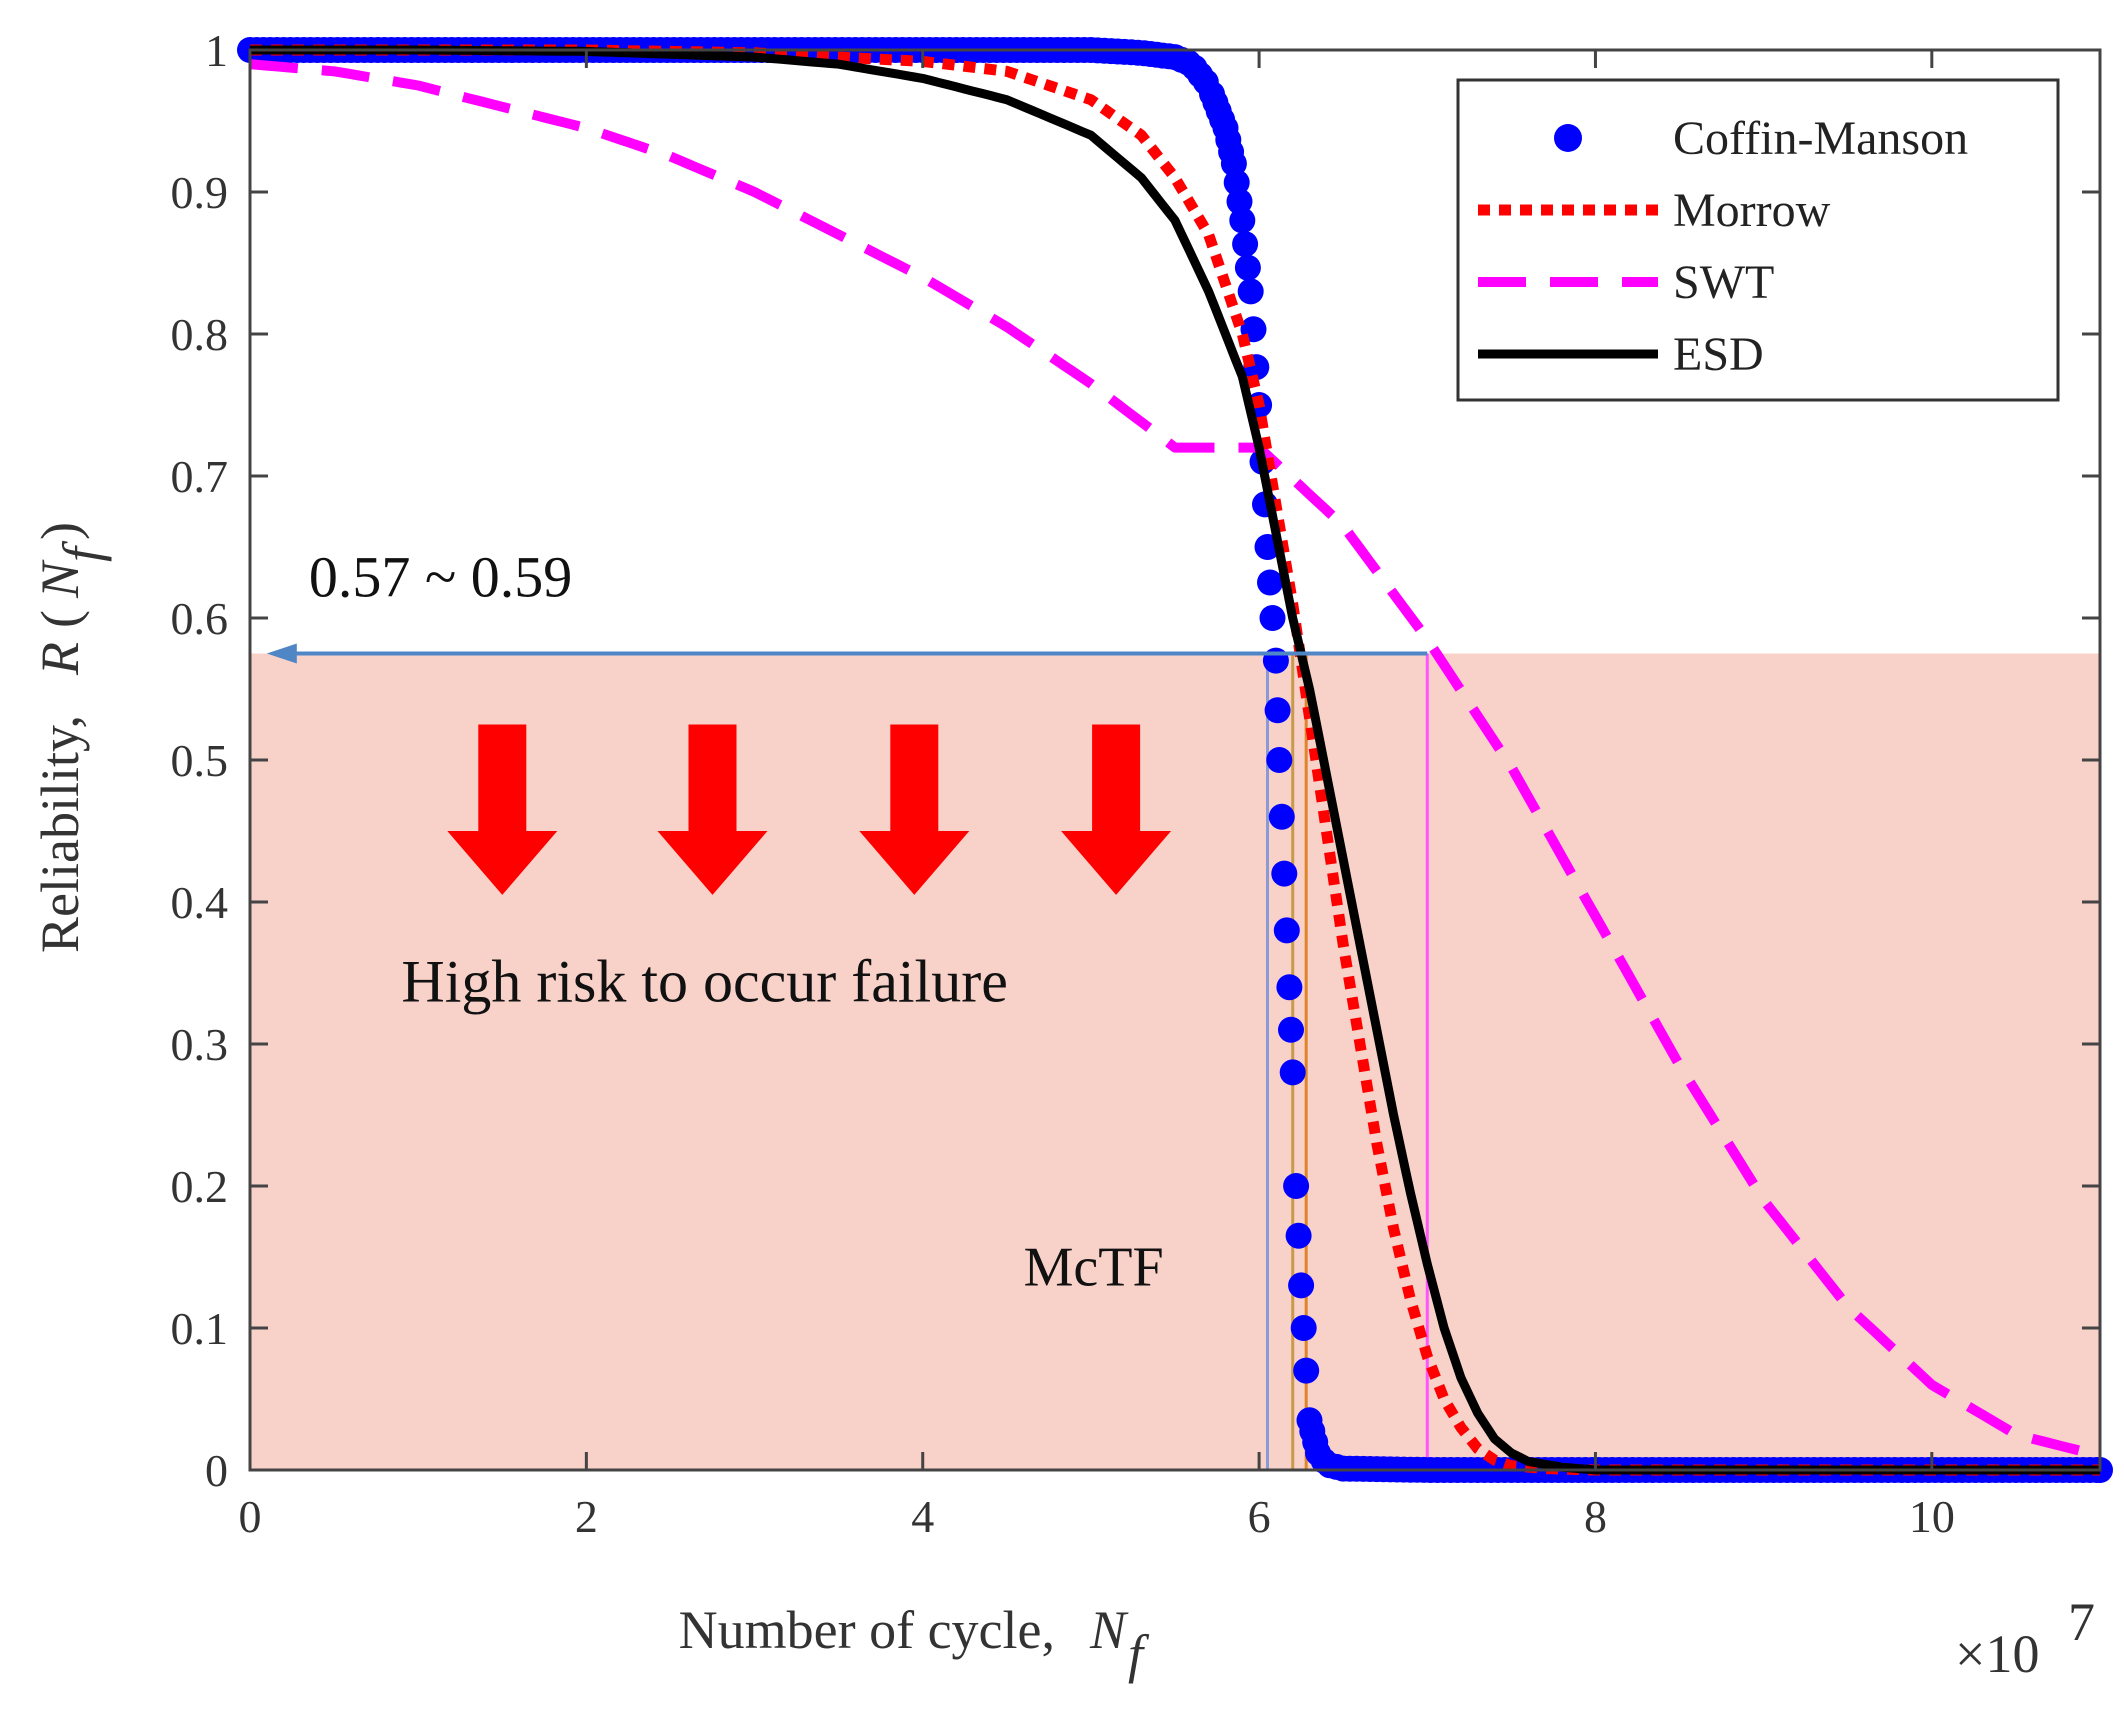  Describe the element at coordinates (1718, 354) in the screenshot. I see `legend-esd-label: ESD` at that location.